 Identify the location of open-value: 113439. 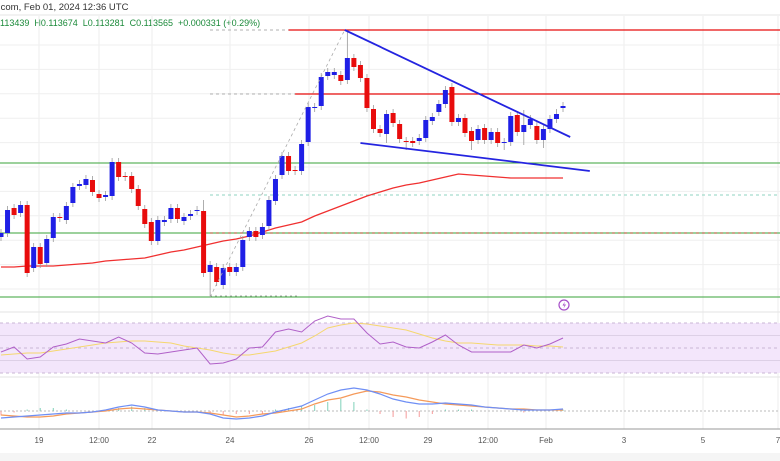
(15, 23).